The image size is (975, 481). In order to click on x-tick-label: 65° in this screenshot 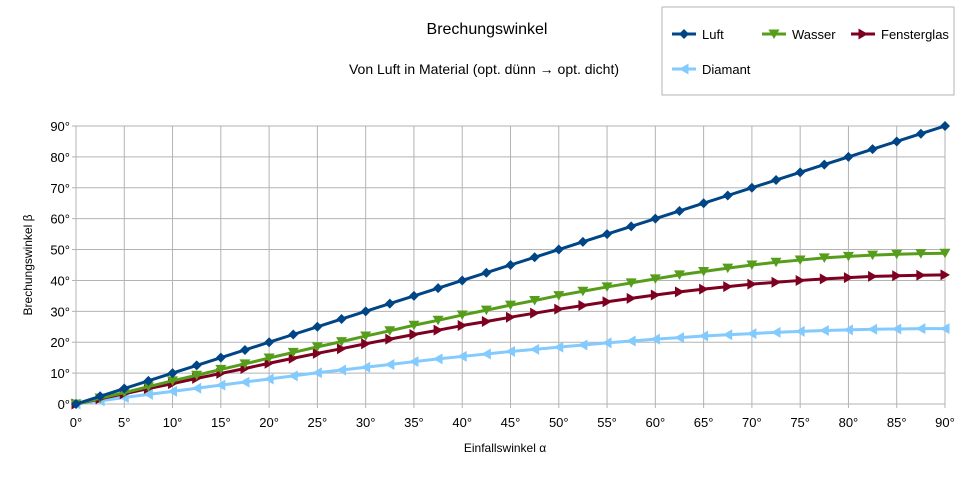, I will do `click(704, 422)`.